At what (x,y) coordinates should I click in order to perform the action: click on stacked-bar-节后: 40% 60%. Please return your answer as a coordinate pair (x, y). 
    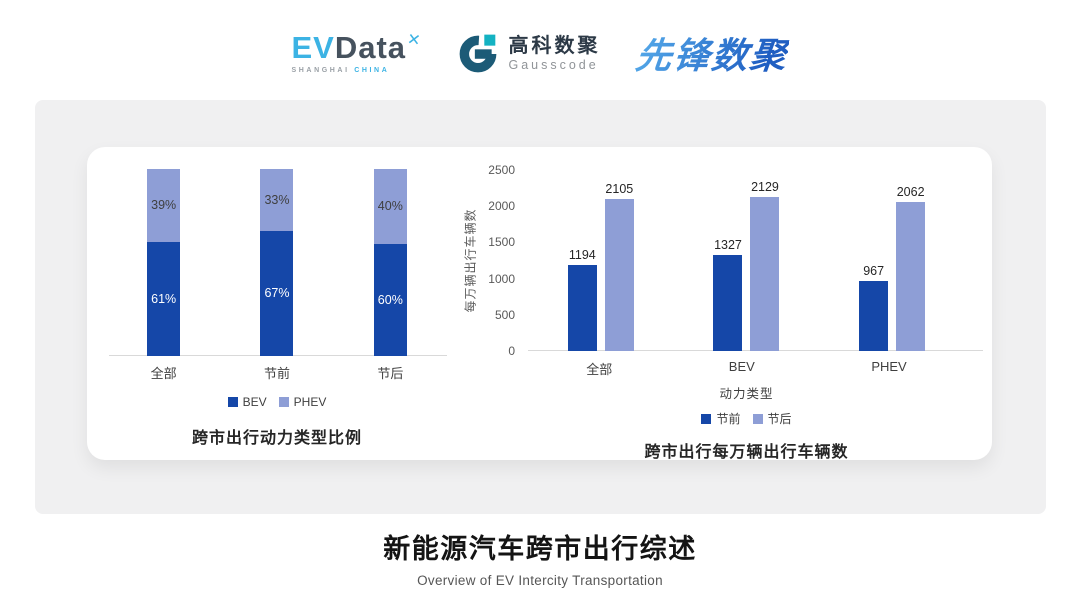
    Looking at the image, I should click on (390, 262).